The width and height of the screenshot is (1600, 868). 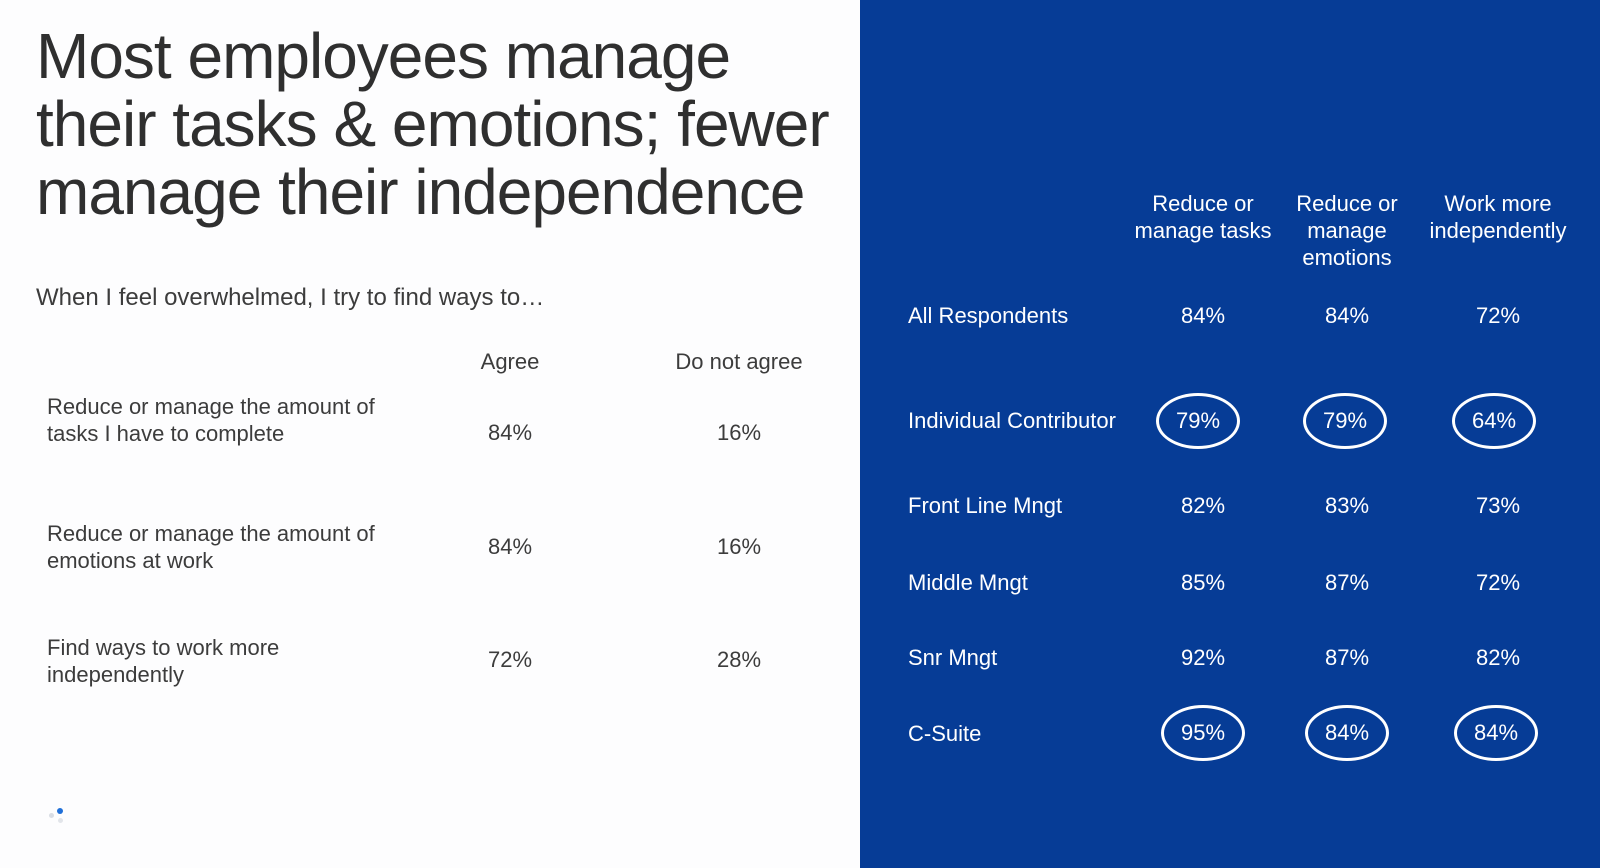 I want to click on right-cell-value: 85%, so click(x=1203, y=582).